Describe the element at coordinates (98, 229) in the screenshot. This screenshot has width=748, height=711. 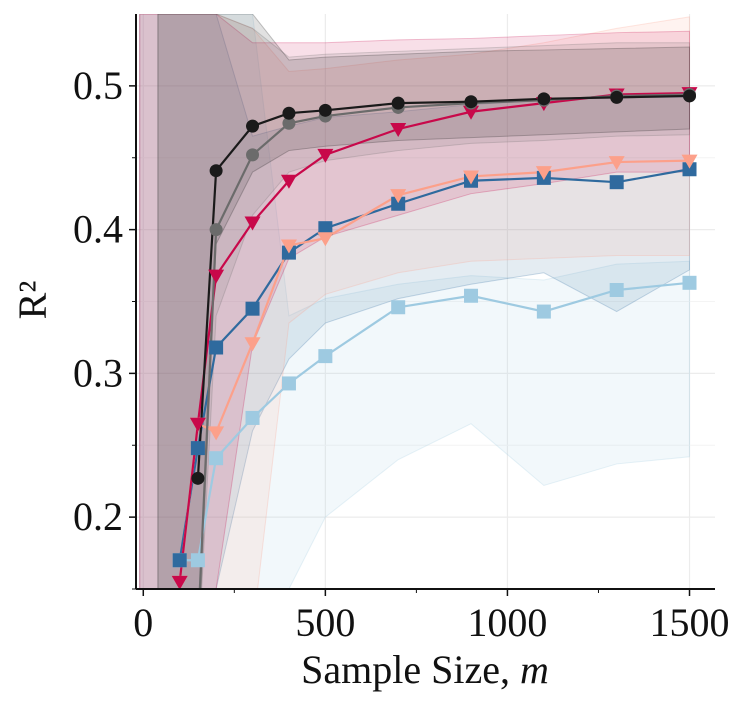
I see `y-tick-label: 0.4` at that location.